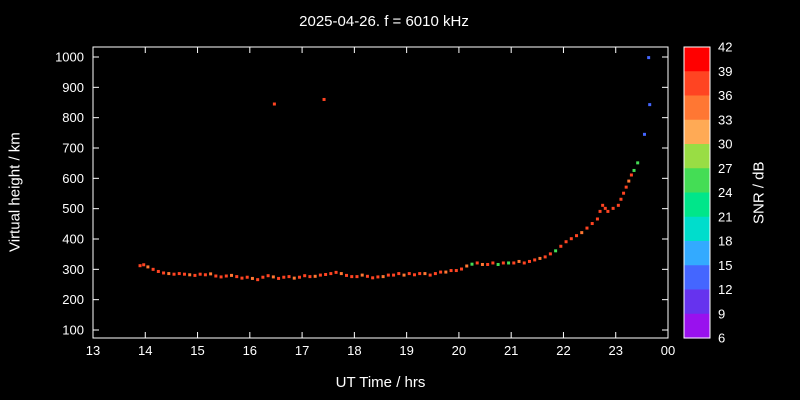  I want to click on svg-text: 500, so click(73, 208).